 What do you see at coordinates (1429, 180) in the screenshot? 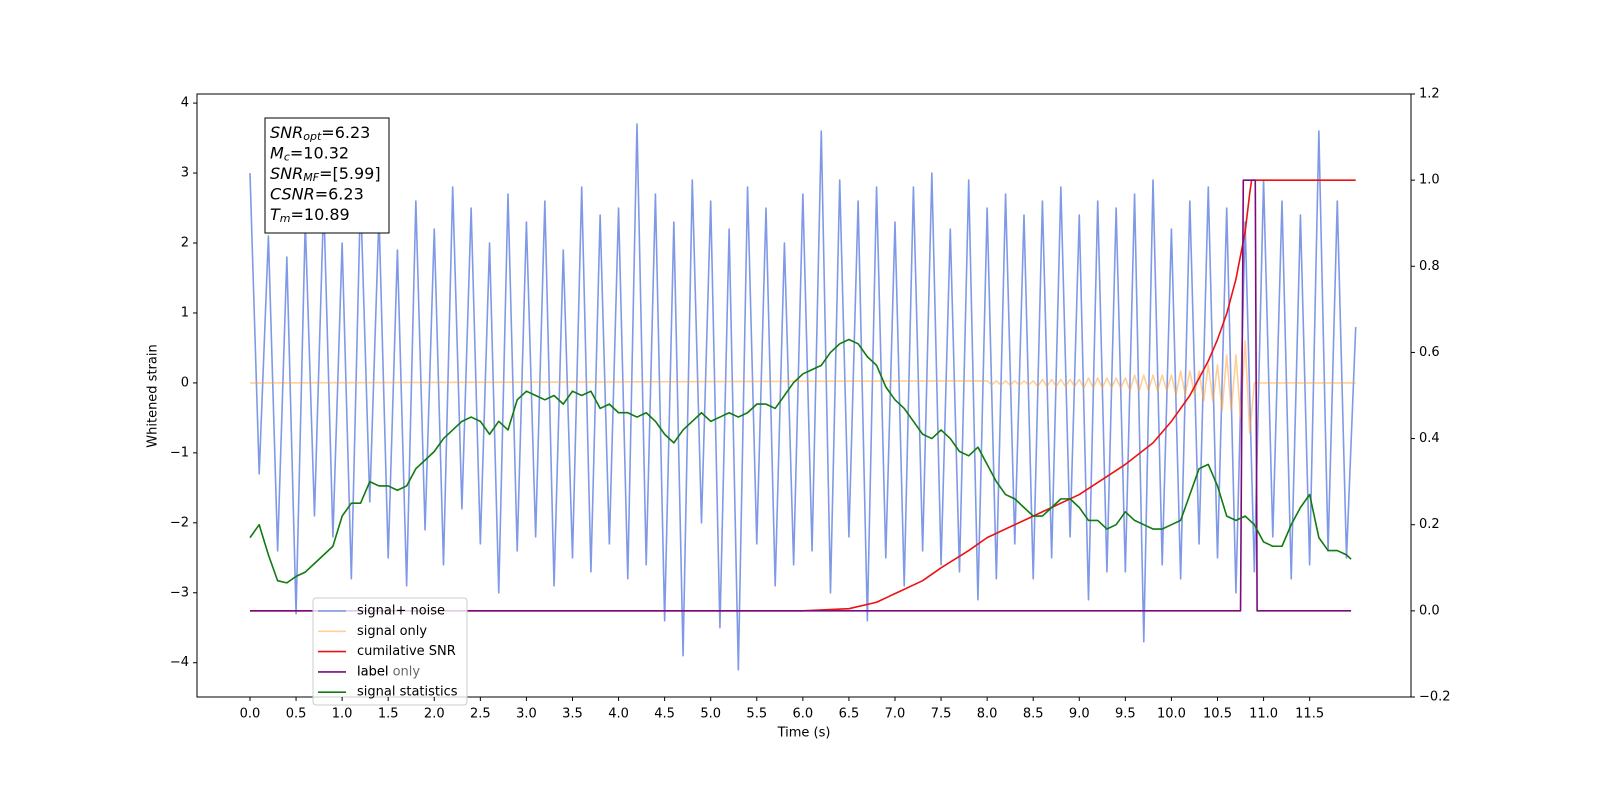
I see `y2-tick-label: 1.0` at bounding box center [1429, 180].